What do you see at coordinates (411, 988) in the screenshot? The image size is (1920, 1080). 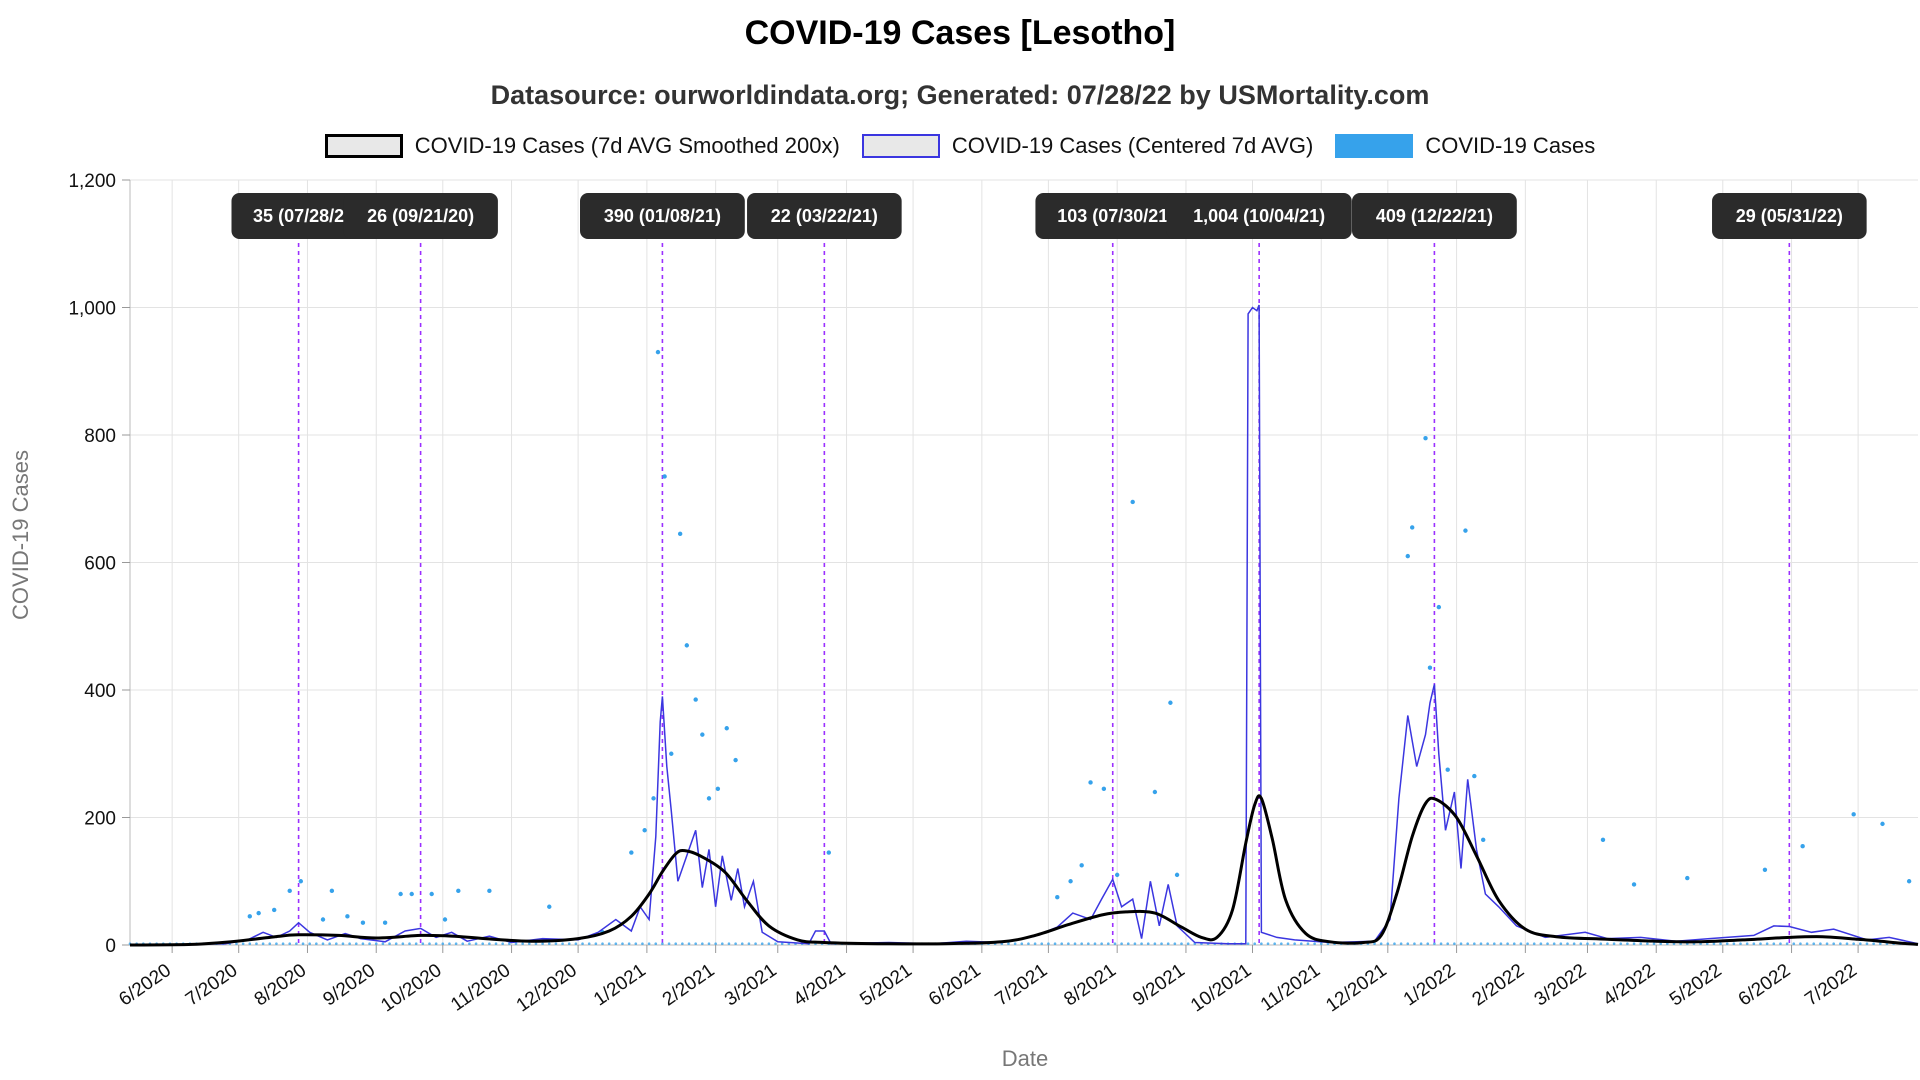 I see `x-tick-label: 10/2020` at bounding box center [411, 988].